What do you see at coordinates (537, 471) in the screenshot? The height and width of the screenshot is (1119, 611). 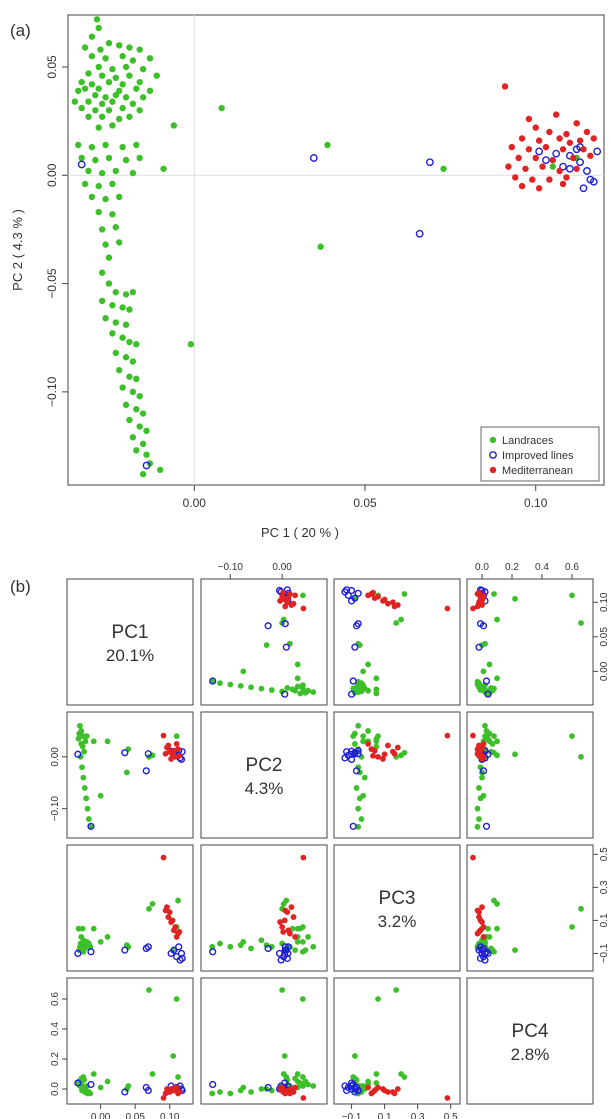 I see `legend-label-mediterranean: Mediterranean` at bounding box center [537, 471].